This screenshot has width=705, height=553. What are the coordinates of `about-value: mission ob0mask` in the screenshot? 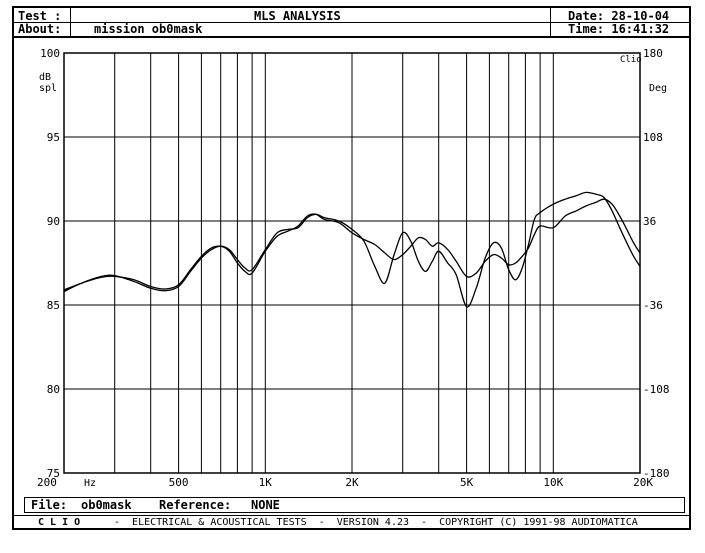 It's located at (148, 29).